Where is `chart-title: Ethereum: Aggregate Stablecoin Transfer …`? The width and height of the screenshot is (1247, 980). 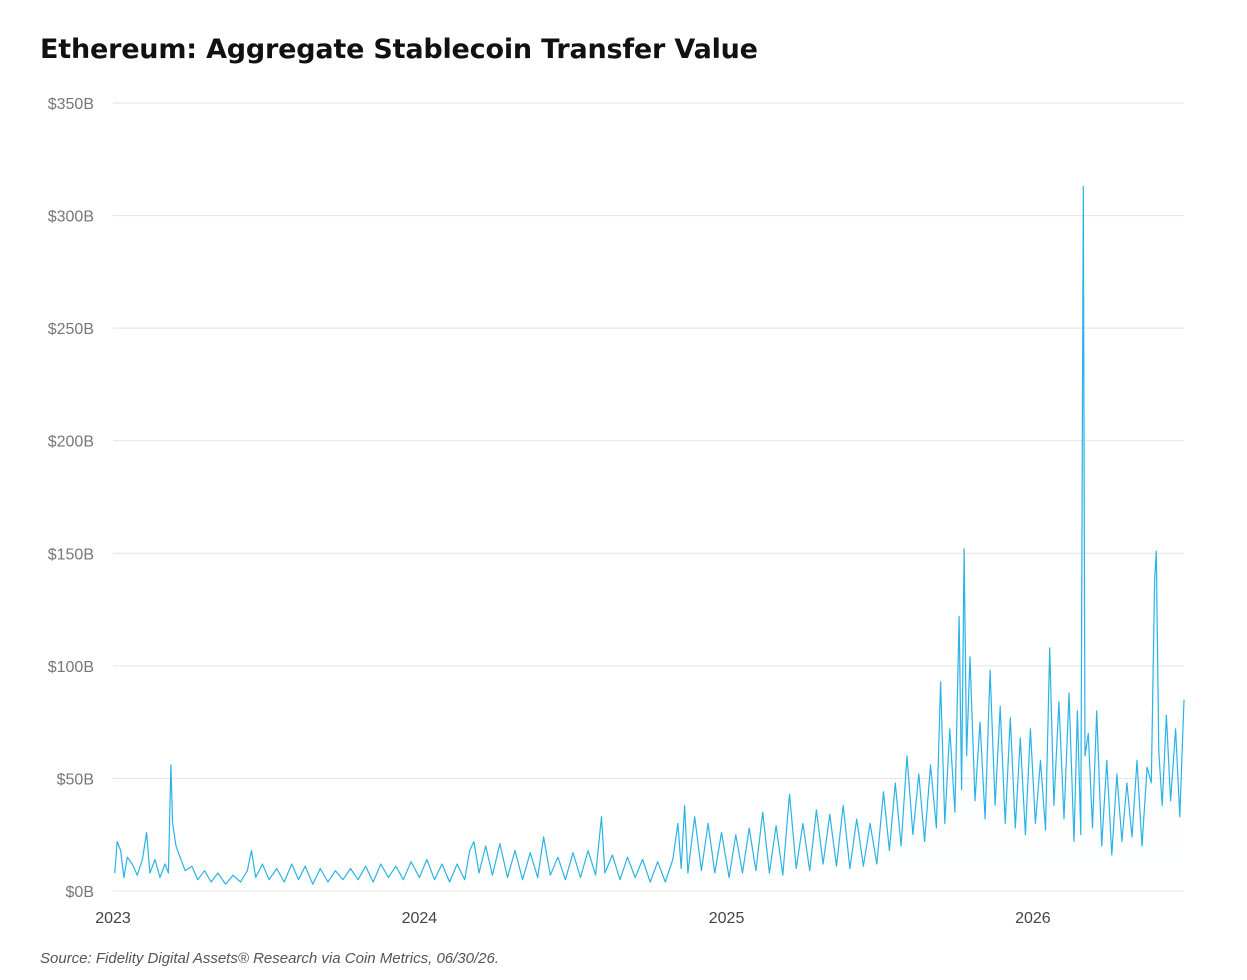 chart-title: Ethereum: Aggregate Stablecoin Transfer … is located at coordinates (399, 49).